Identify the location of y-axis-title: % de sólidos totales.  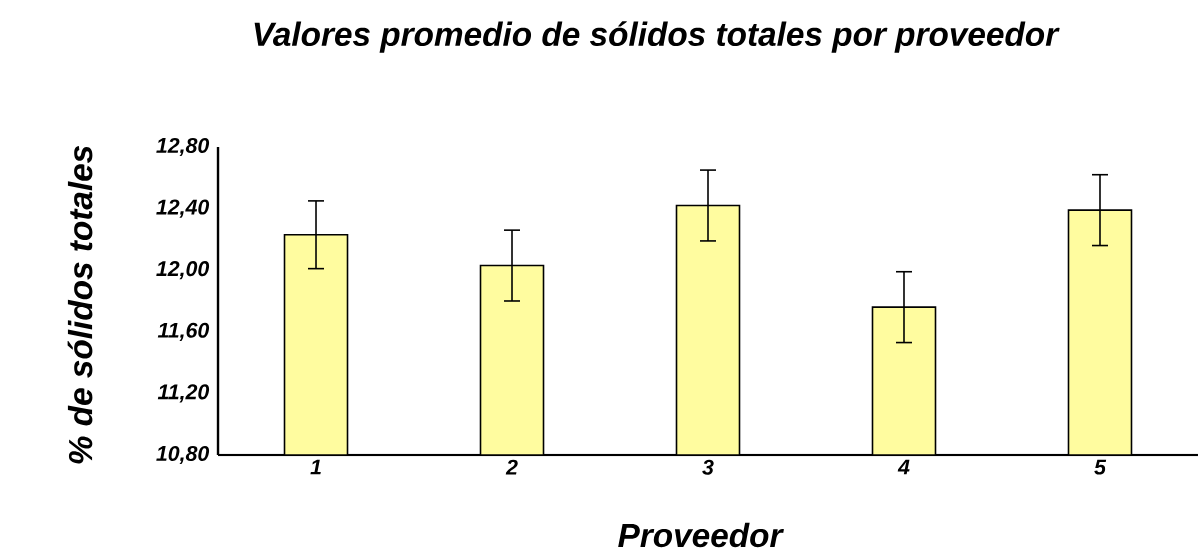
(80, 304).